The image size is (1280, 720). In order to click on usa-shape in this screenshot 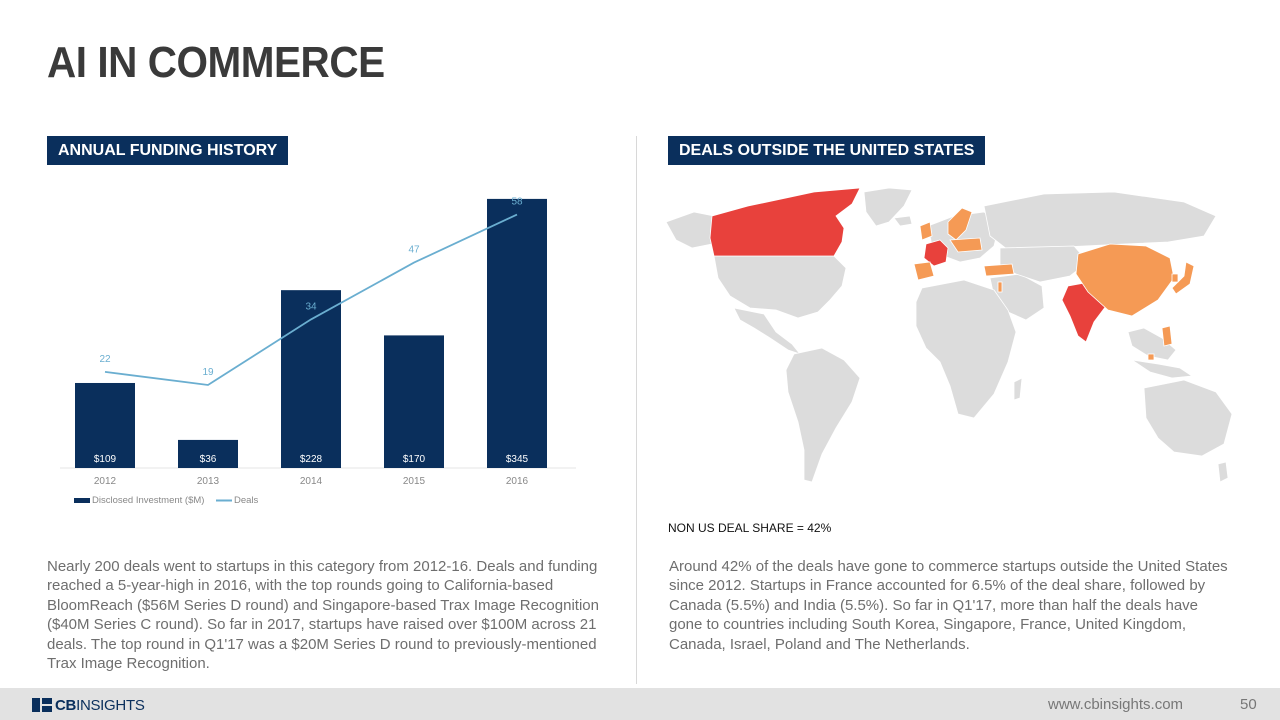, I will do `click(780, 287)`.